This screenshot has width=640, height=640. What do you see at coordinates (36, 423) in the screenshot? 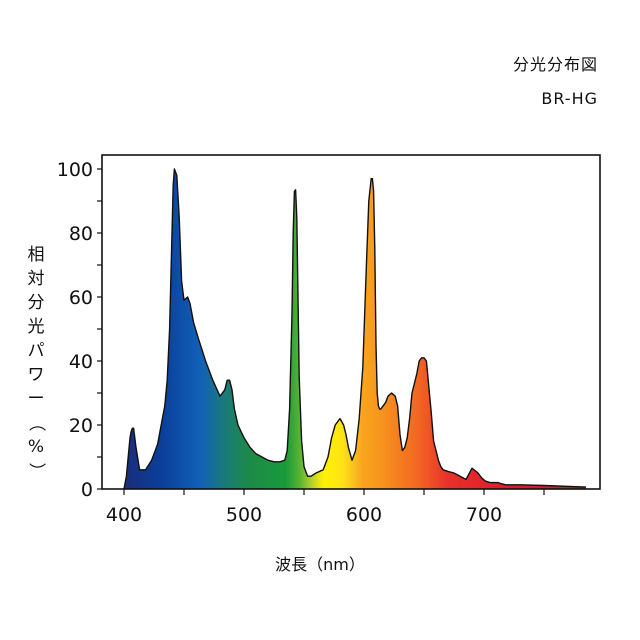
I see `y-axis-label-char: （` at bounding box center [36, 423].